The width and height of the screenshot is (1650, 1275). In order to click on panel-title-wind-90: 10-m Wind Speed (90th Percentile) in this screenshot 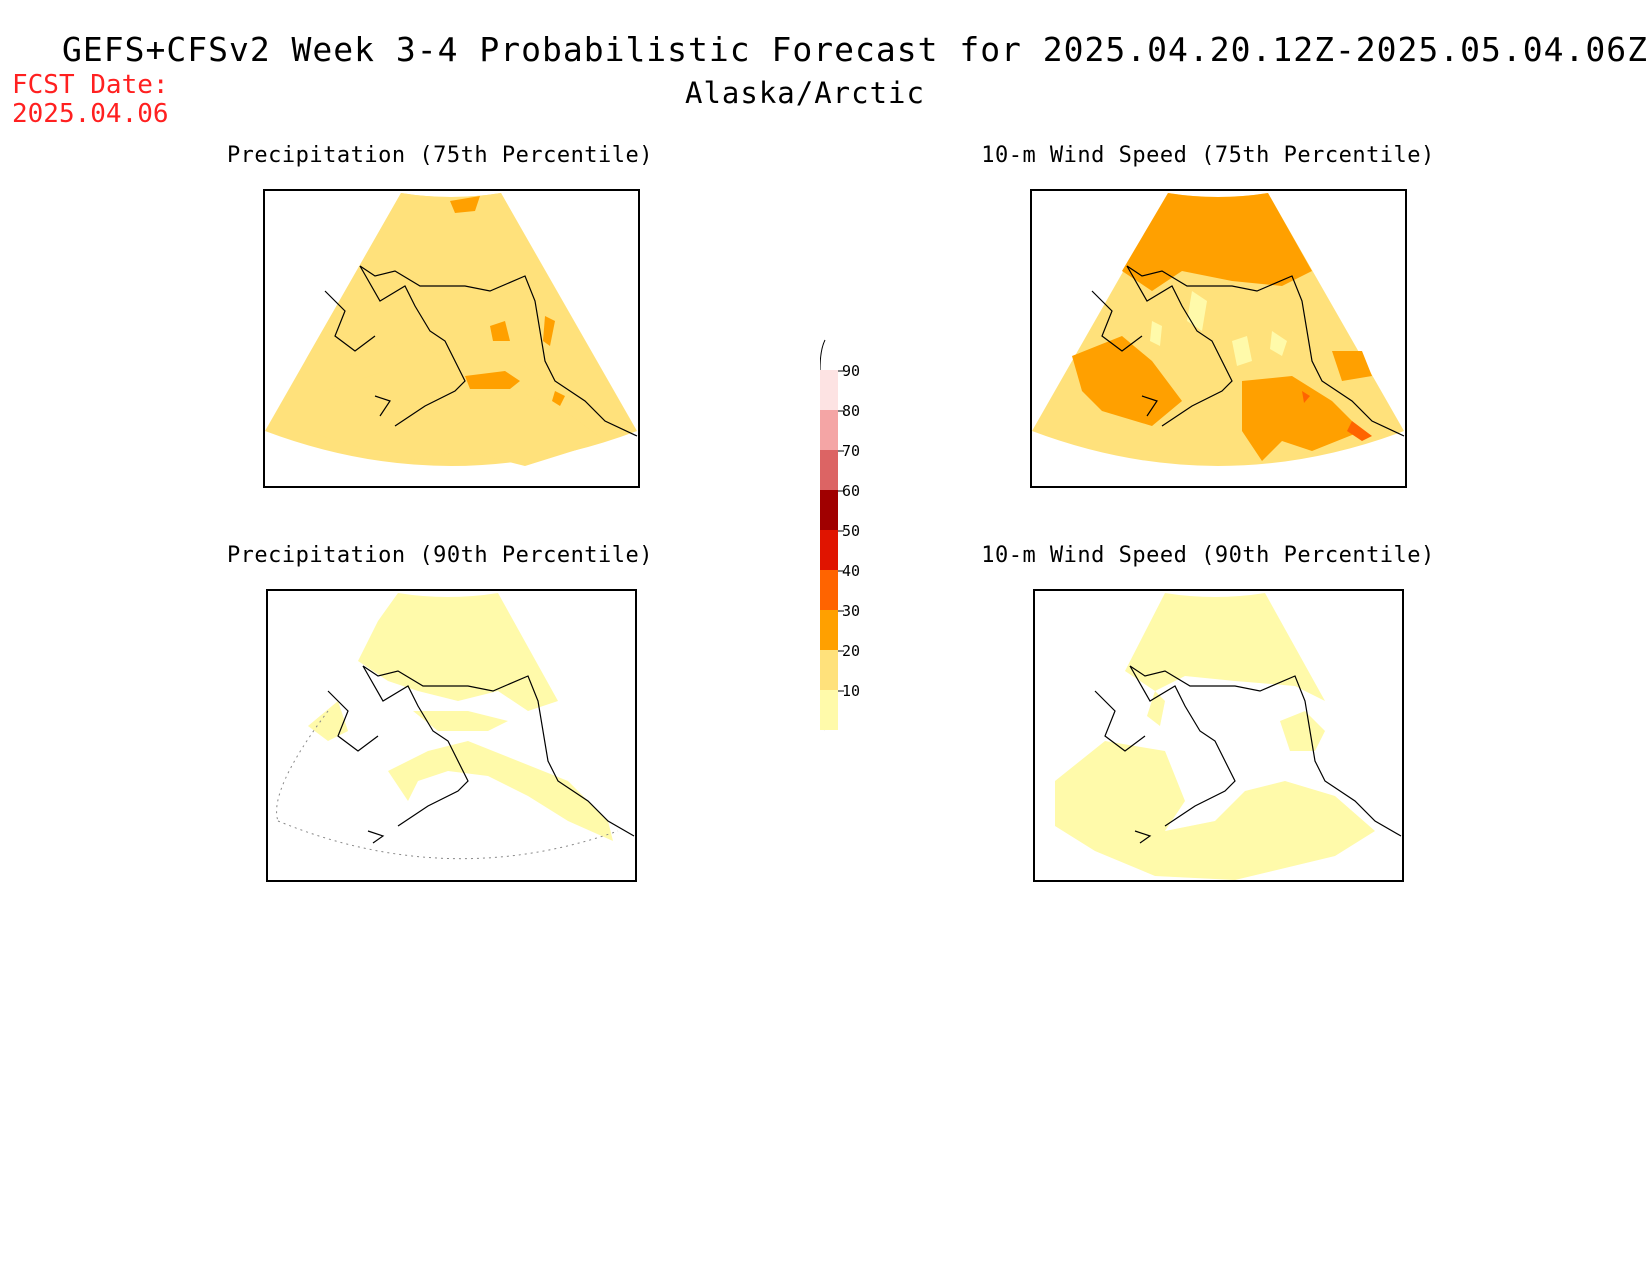, I will do `click(1208, 555)`.